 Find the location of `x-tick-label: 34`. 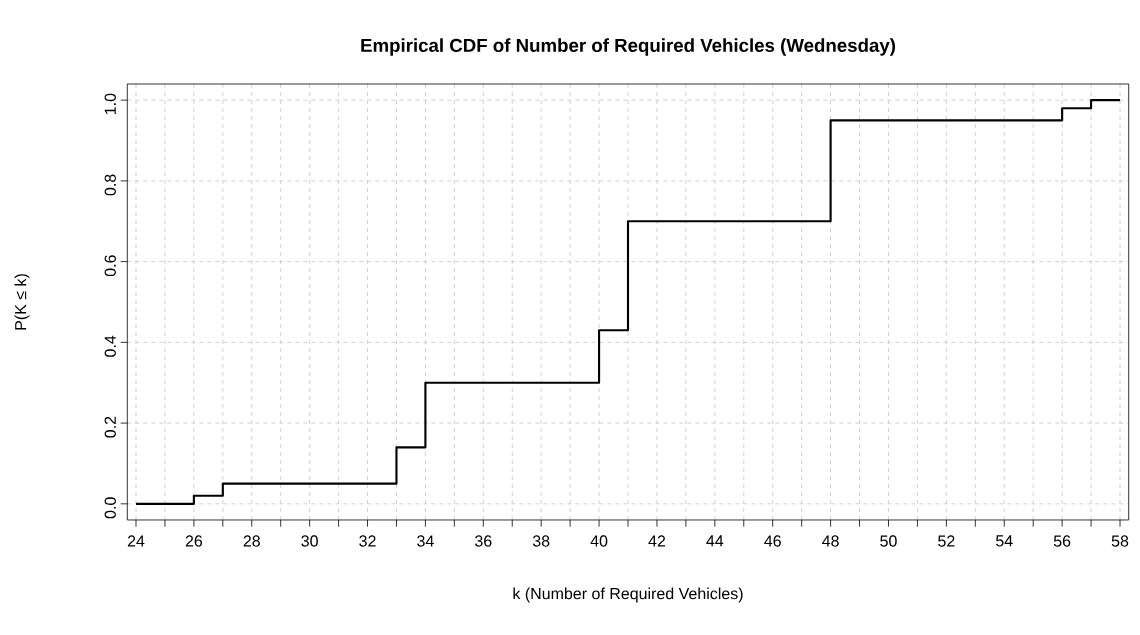

x-tick-label: 34 is located at coordinates (425, 541).